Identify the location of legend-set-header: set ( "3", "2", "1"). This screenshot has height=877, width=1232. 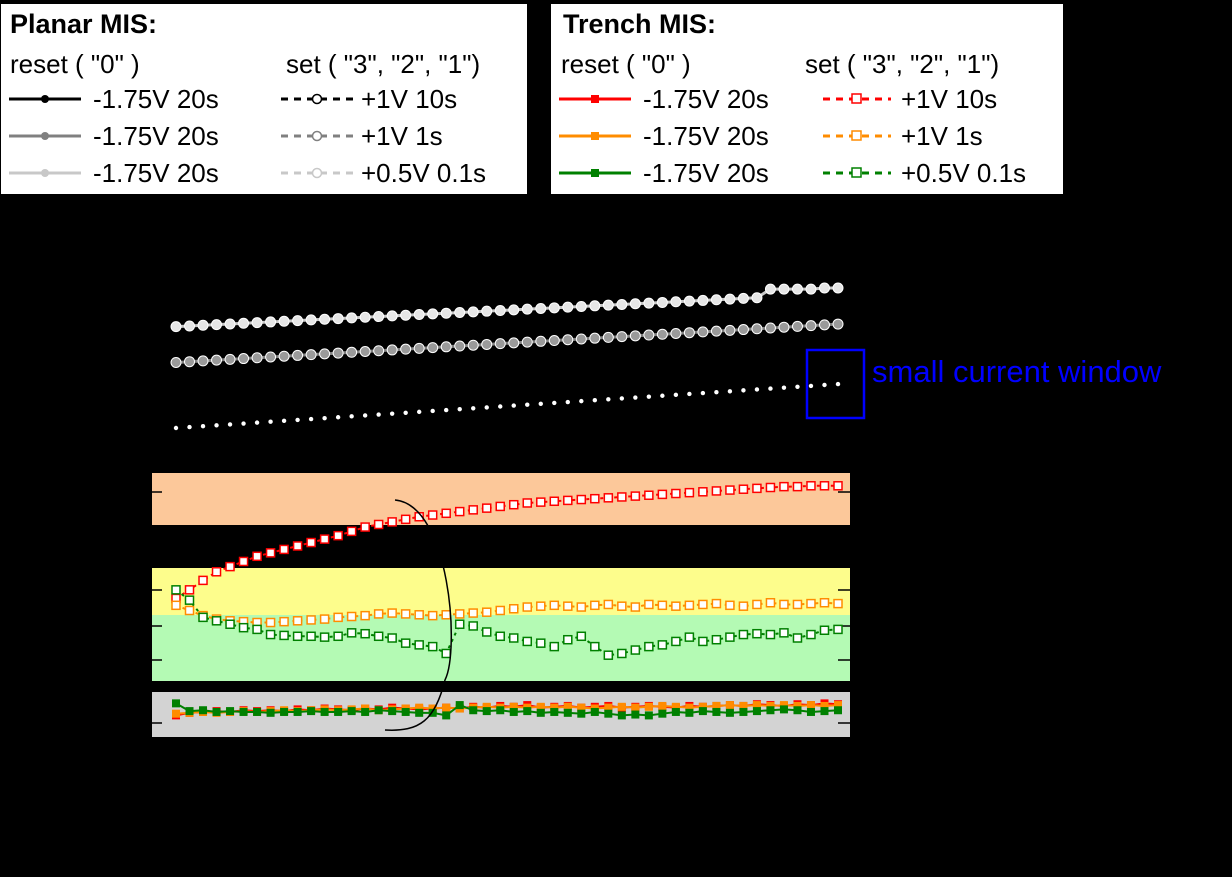
(383, 64).